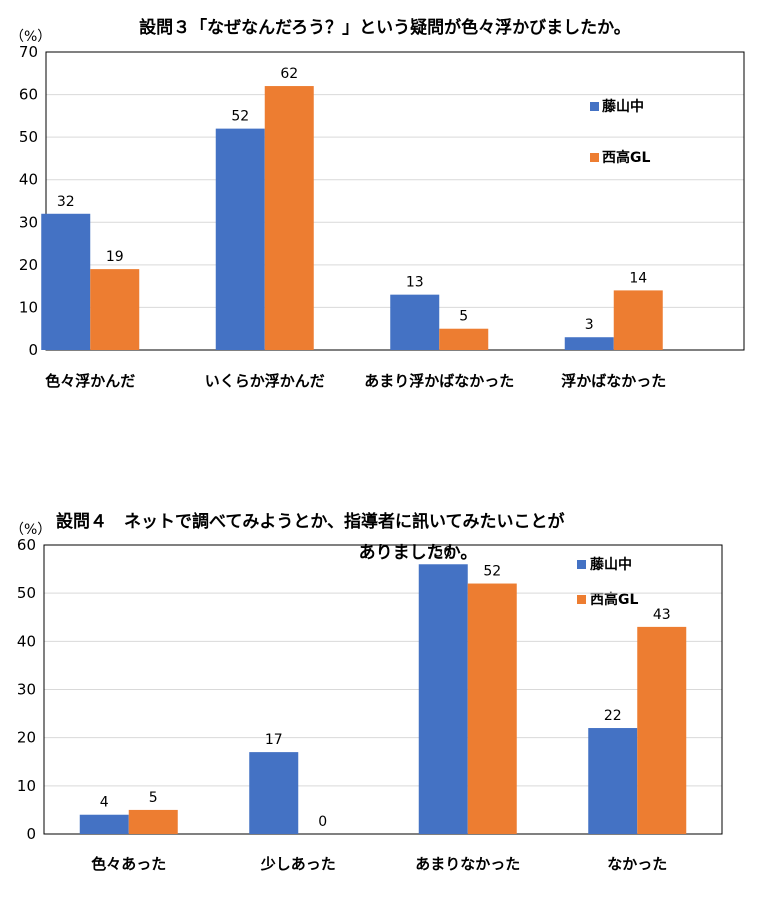  I want to click on data-label: 32, so click(66, 202).